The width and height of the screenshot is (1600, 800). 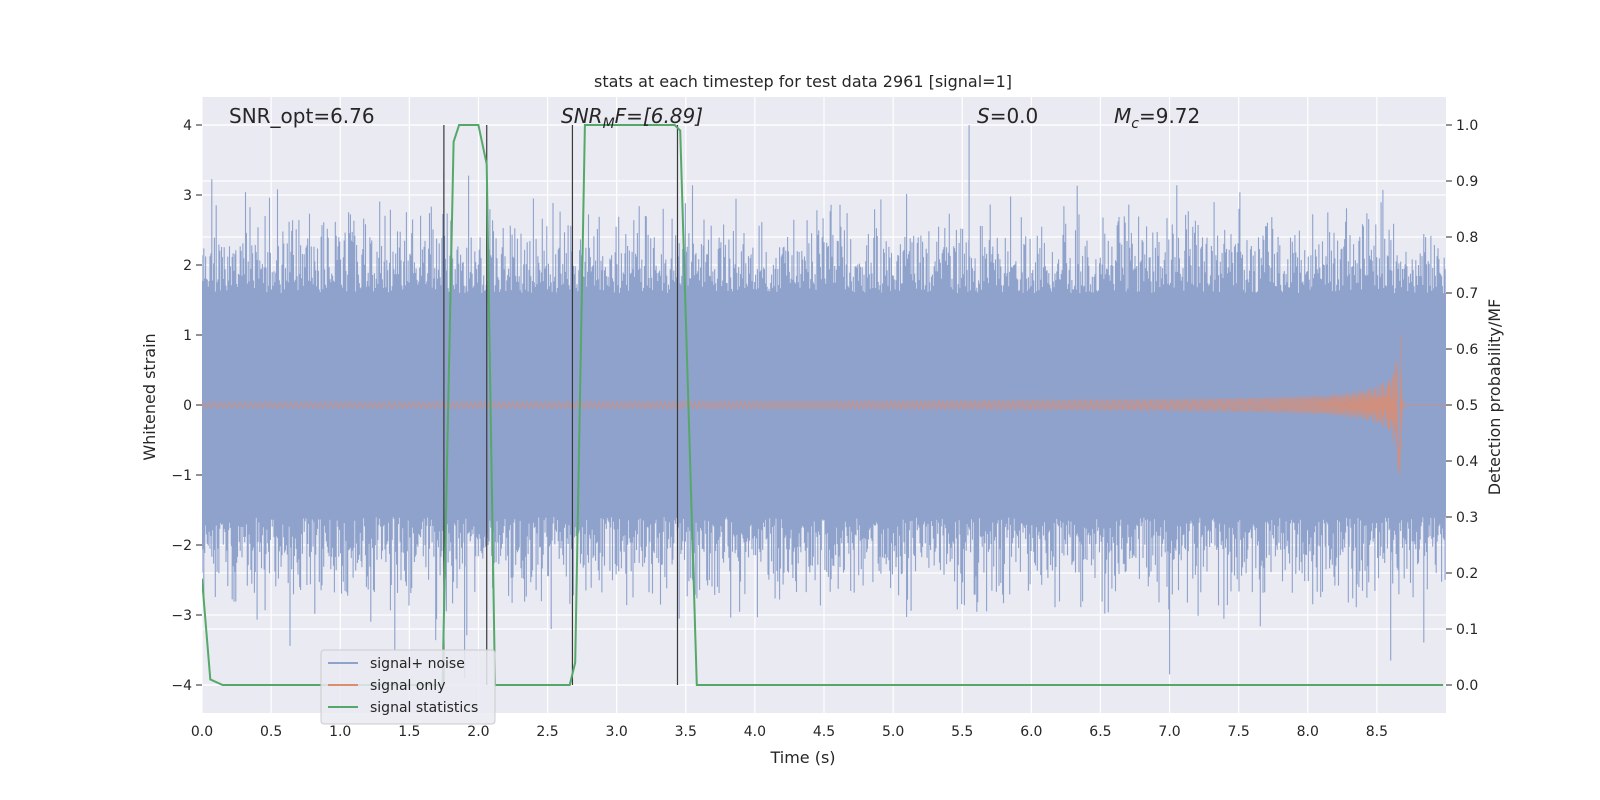 I want to click on y-left-tick-label: 3, so click(x=187, y=196).